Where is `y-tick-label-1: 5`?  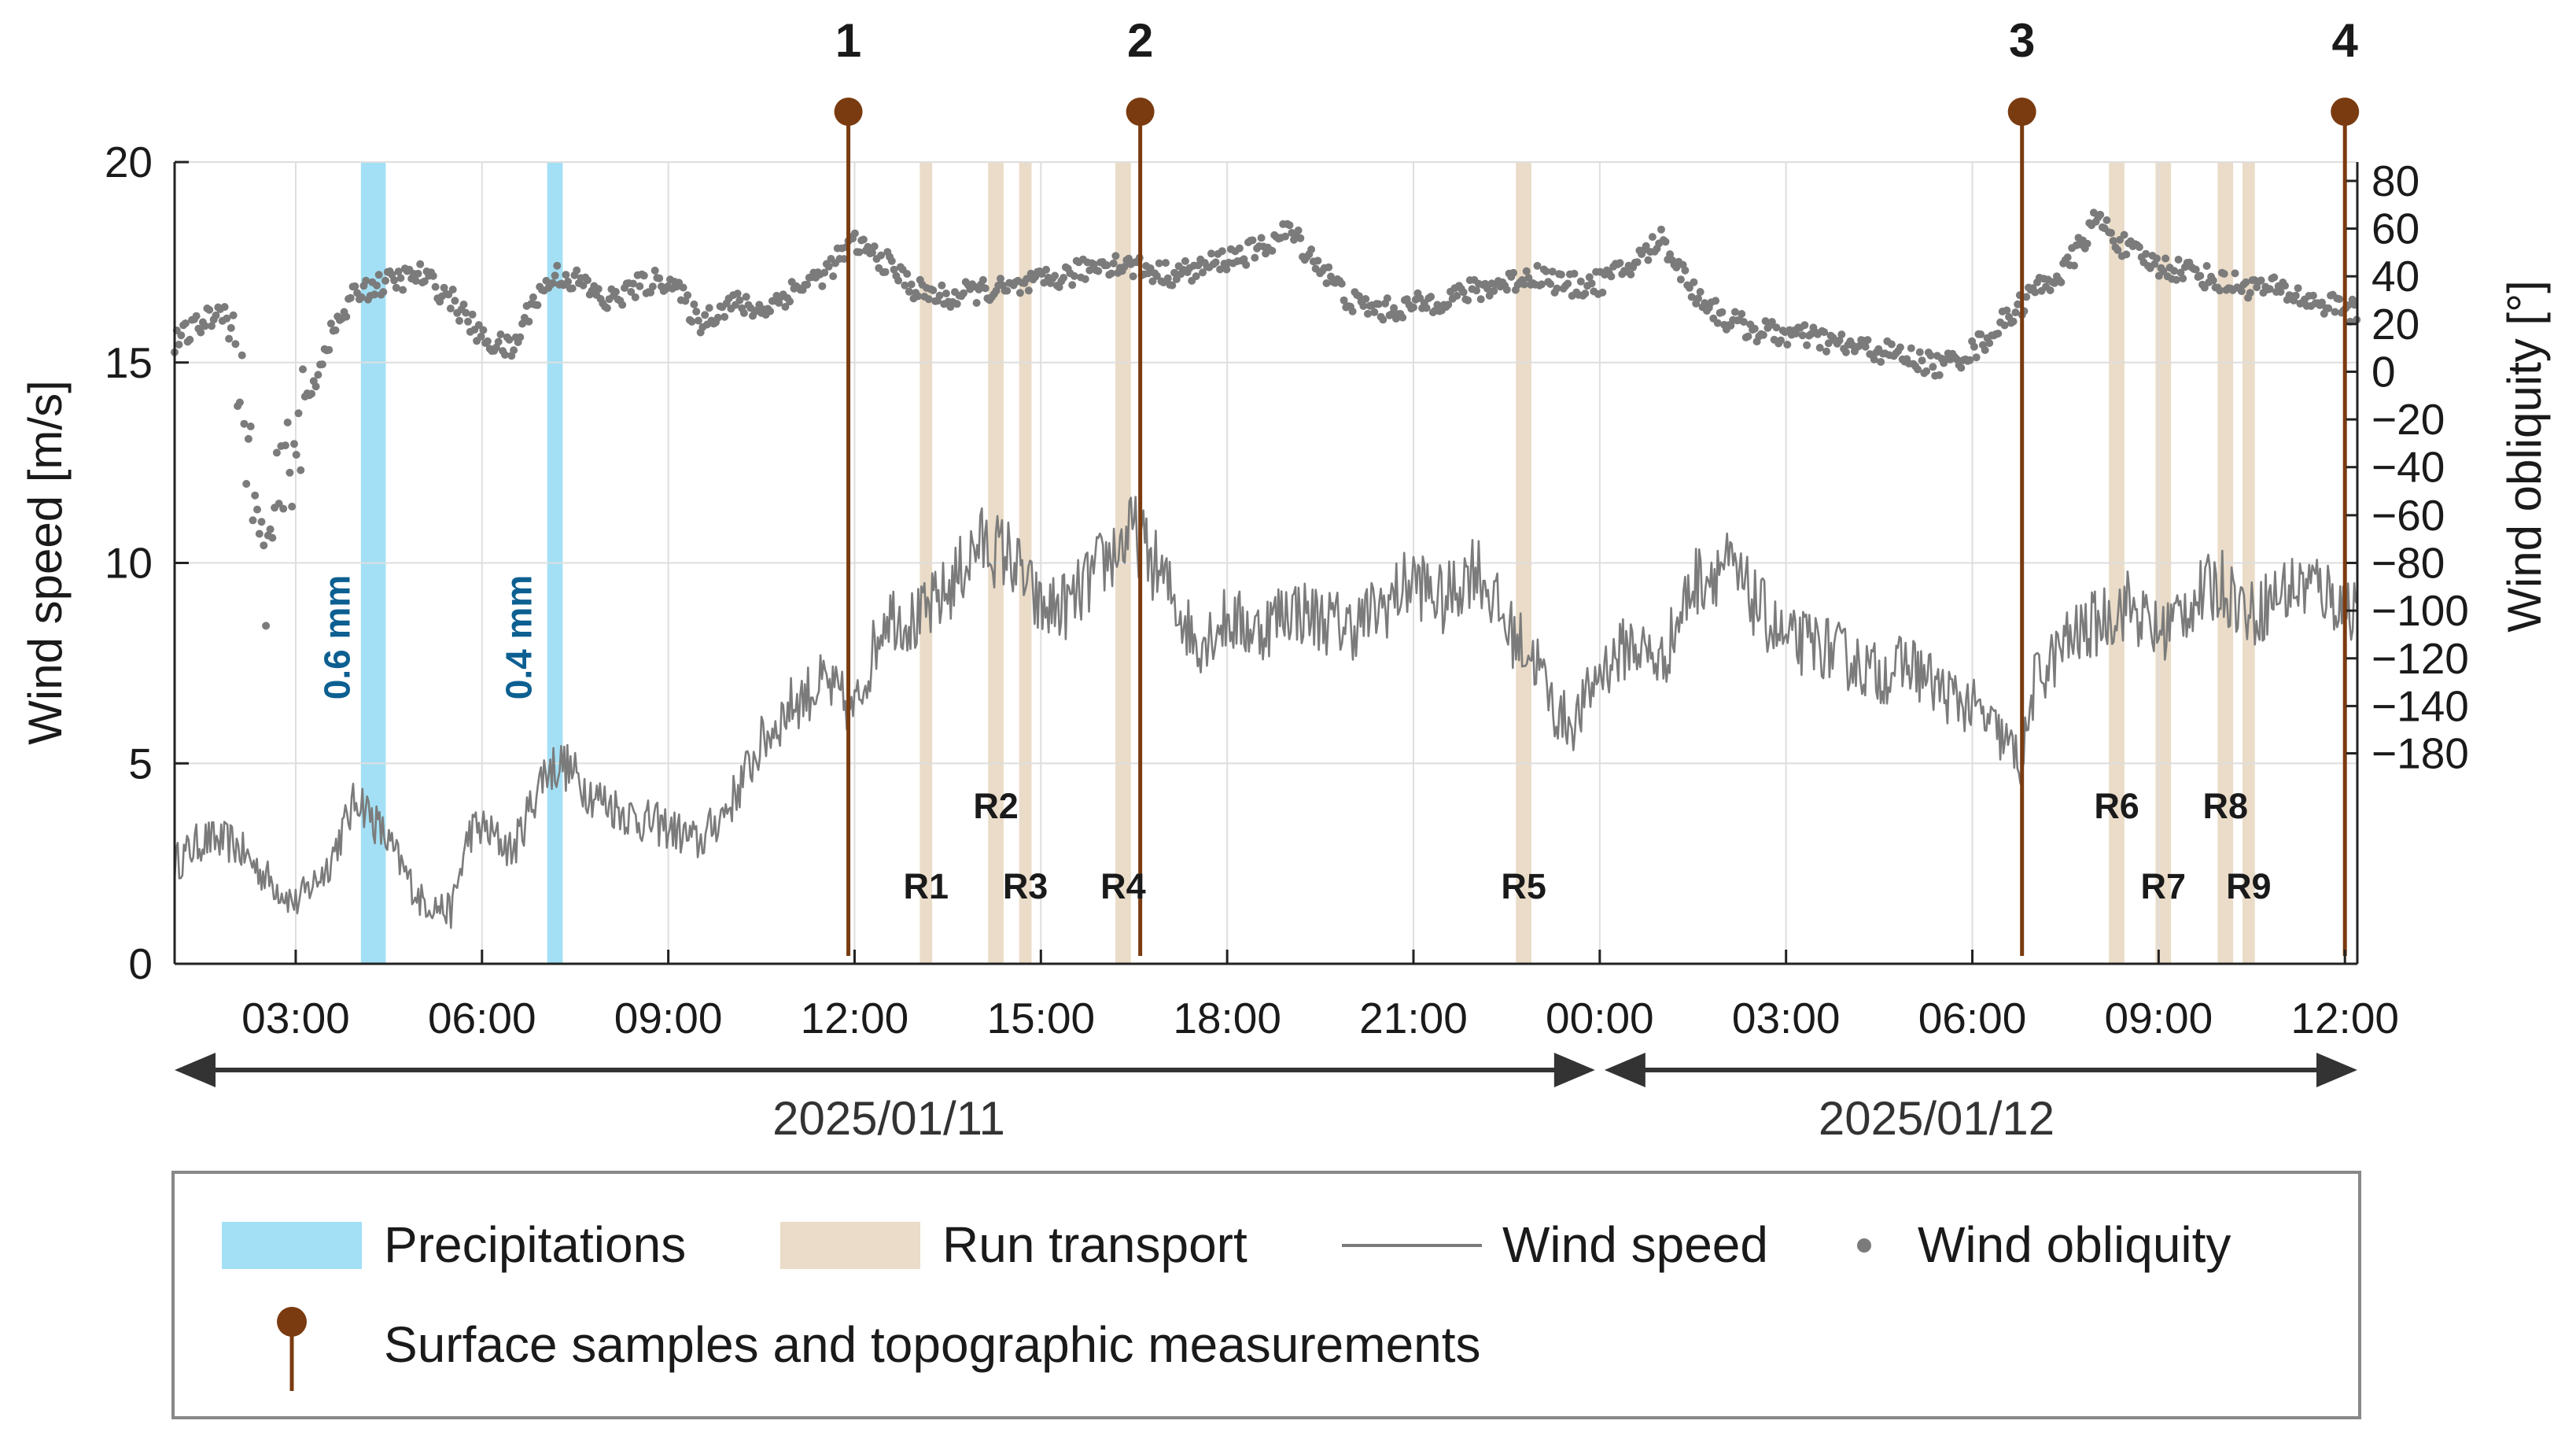 y-tick-label-1: 5 is located at coordinates (140, 763).